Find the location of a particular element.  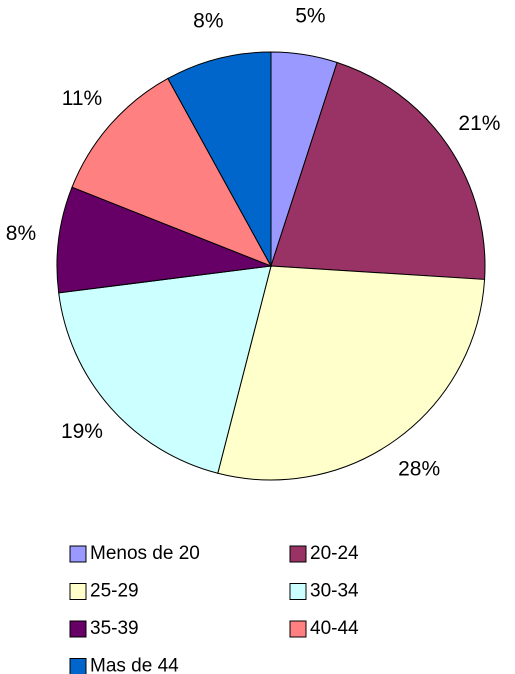

legend-label: Mas de 44 is located at coordinates (134, 665).